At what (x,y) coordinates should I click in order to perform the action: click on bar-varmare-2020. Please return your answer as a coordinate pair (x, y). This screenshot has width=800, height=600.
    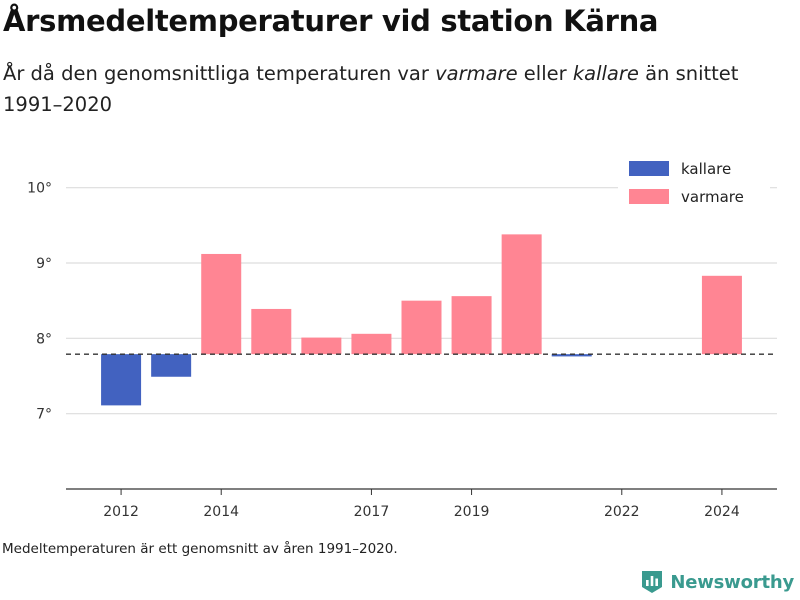
    Looking at the image, I should click on (521, 294).